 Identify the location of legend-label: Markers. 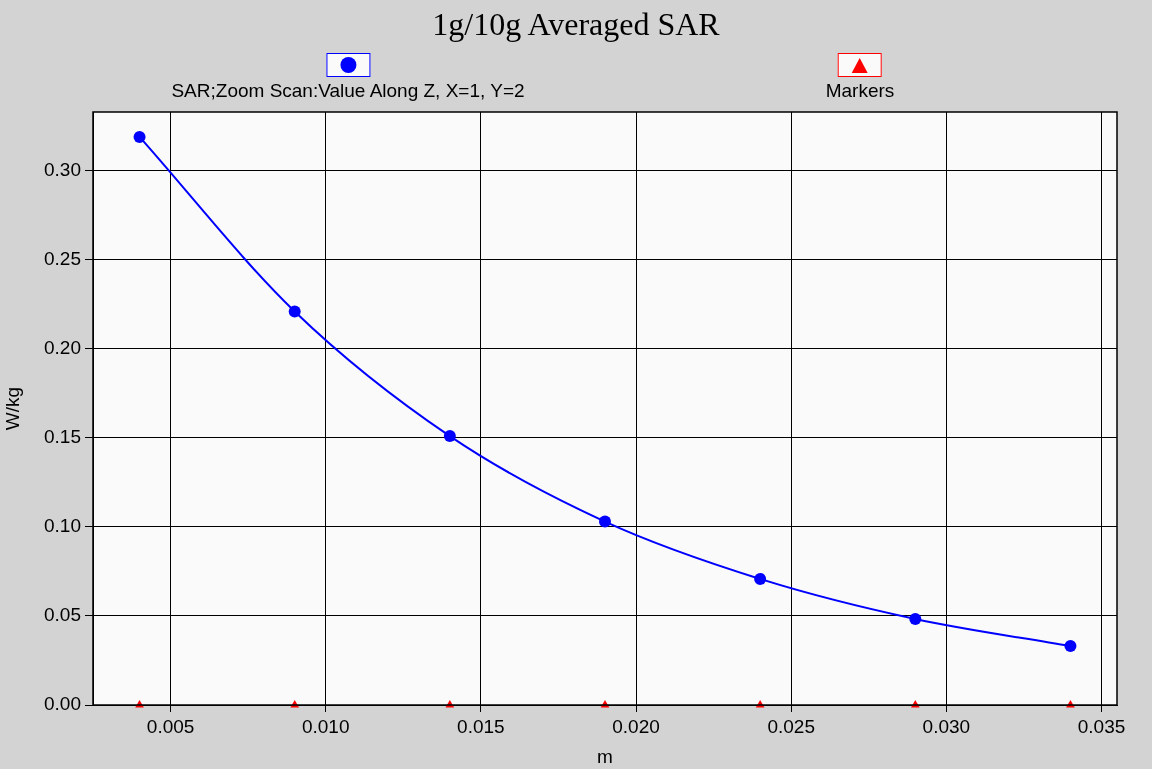
(860, 90).